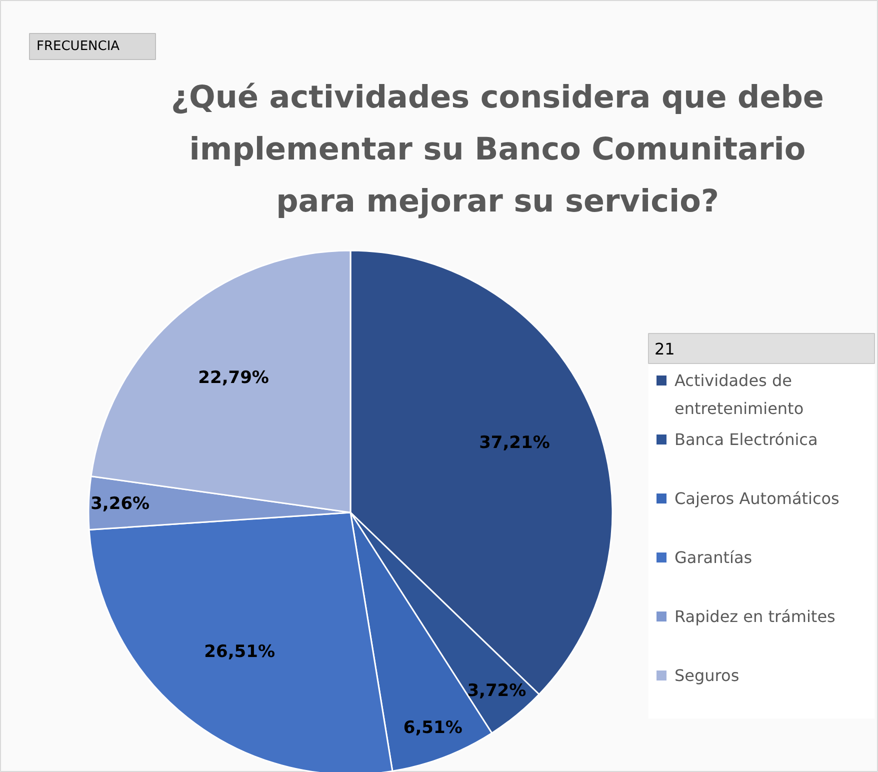  What do you see at coordinates (497, 150) in the screenshot?
I see `chart-title: ¿Qué actividades considera que debe implementar su Banco Comunitario para mejorar su servicio?` at bounding box center [497, 150].